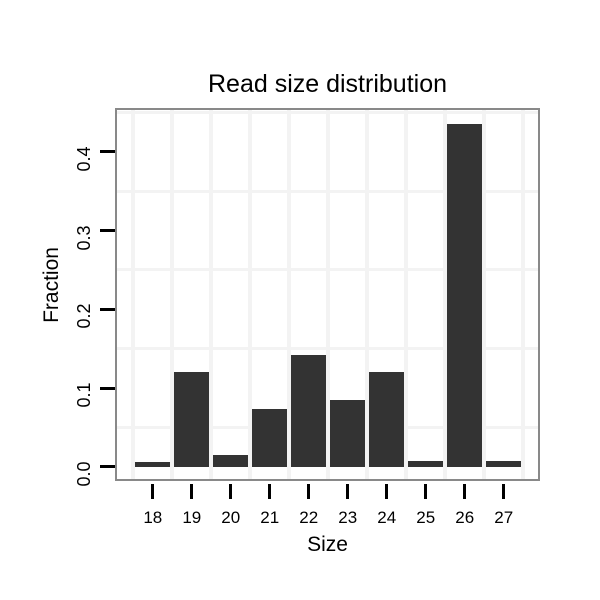  Describe the element at coordinates (84, 159) in the screenshot. I see `y-tick-label: 0.4` at that location.